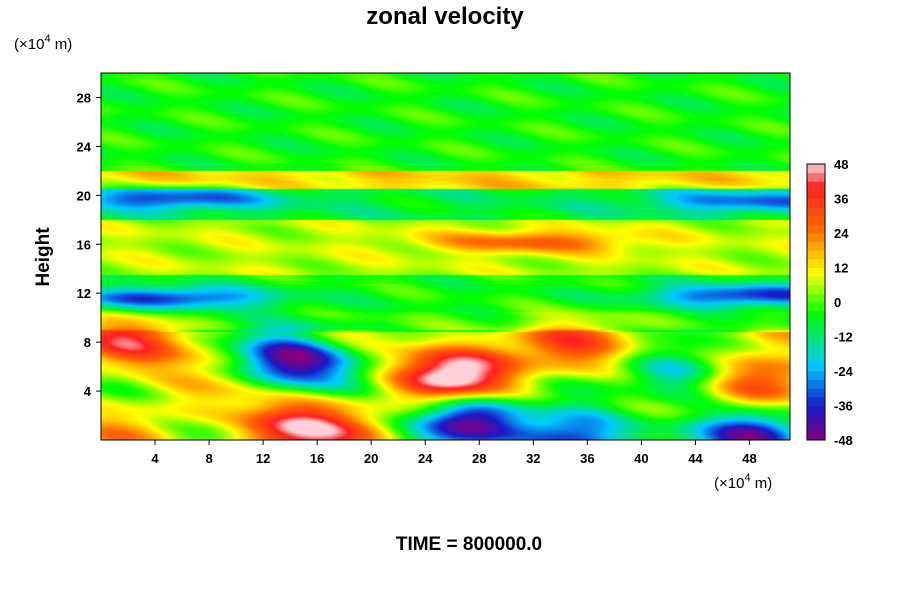  I want to click on colorbar-tick-label: -36, so click(843, 406).